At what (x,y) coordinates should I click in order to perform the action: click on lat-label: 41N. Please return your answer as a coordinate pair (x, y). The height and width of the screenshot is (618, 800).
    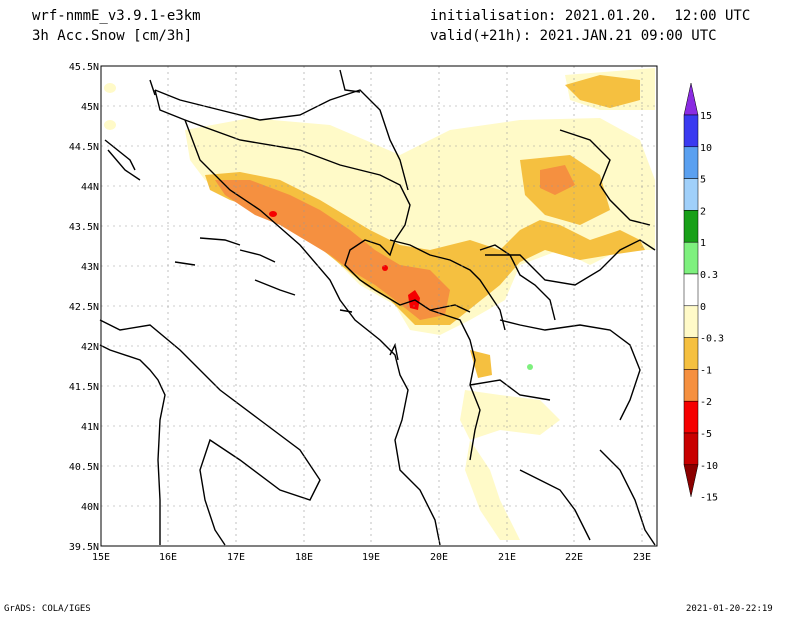
    Looking at the image, I should click on (90, 427).